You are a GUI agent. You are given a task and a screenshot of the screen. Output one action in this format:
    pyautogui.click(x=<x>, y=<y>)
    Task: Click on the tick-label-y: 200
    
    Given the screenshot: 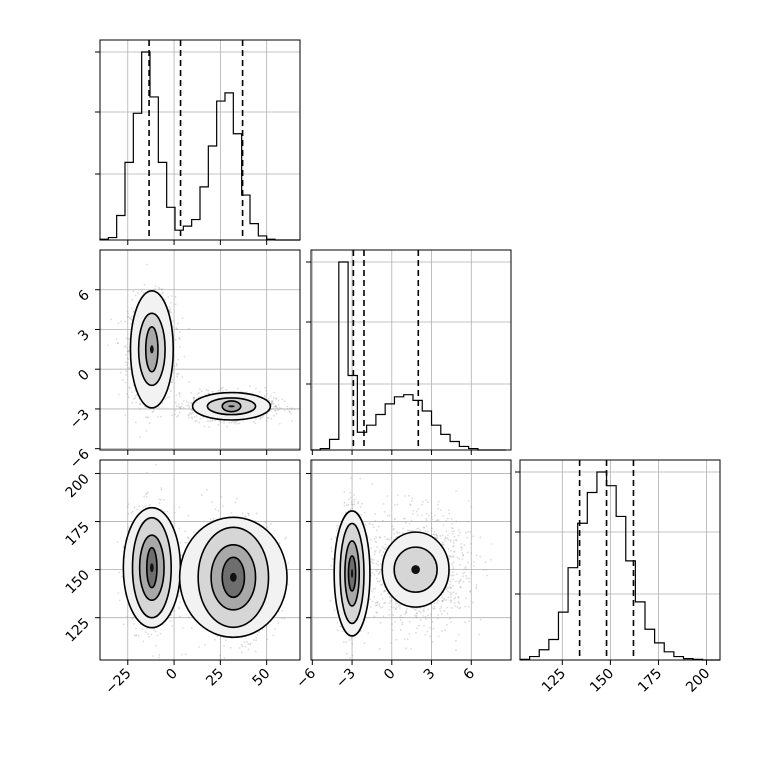 What is the action you would take?
    pyautogui.click(x=78, y=486)
    